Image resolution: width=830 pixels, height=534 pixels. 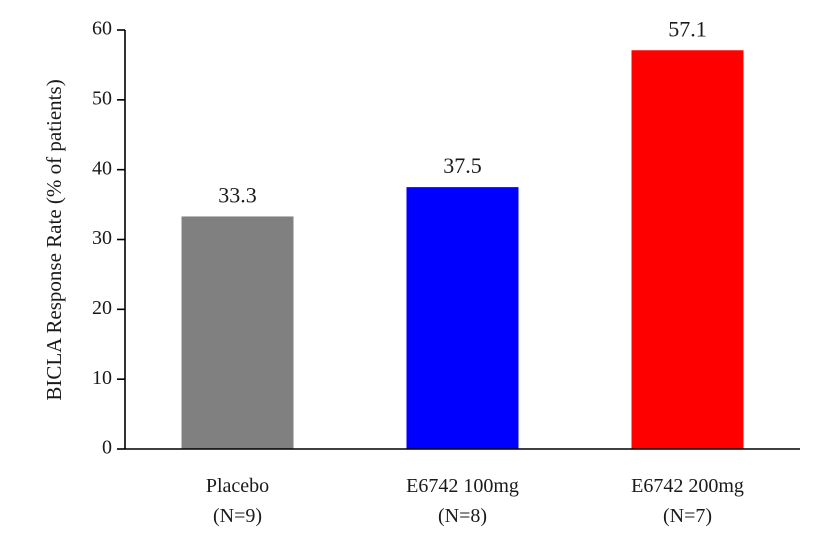 What do you see at coordinates (237, 486) in the screenshot?
I see `category-label: Placebo` at bounding box center [237, 486].